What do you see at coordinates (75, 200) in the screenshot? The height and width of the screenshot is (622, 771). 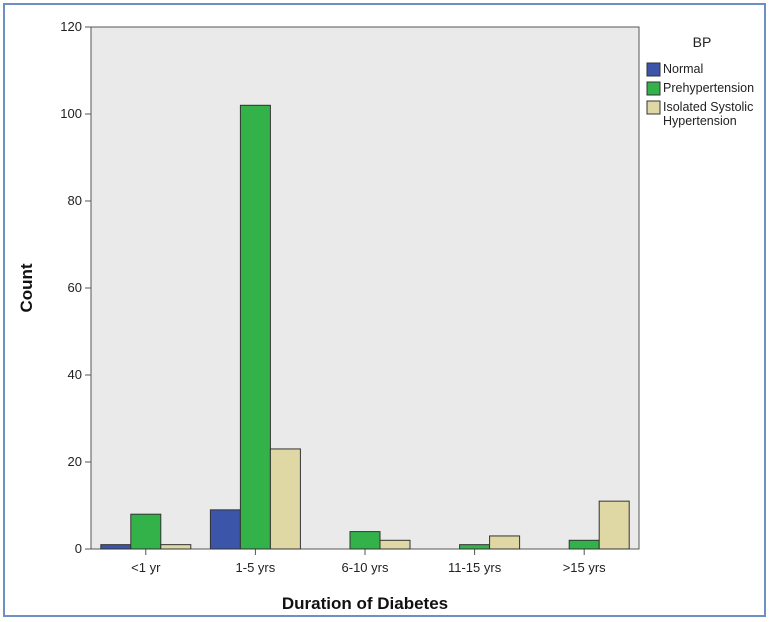 I see `y-tick-label: 80` at bounding box center [75, 200].